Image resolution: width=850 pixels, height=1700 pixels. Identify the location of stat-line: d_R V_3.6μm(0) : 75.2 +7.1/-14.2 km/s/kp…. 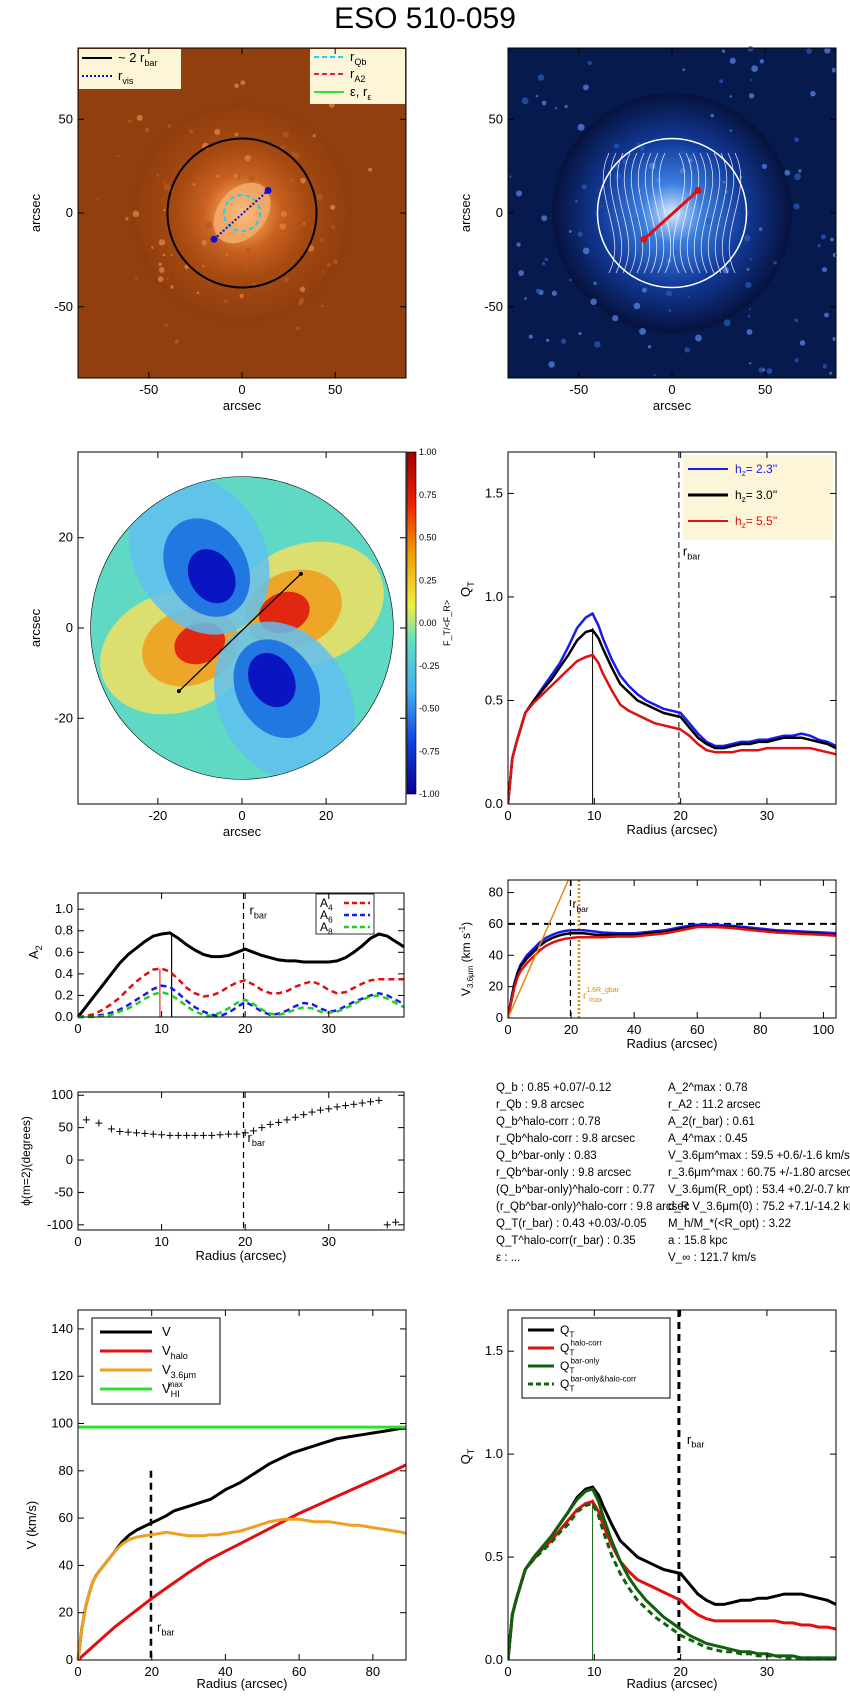
(759, 1207).